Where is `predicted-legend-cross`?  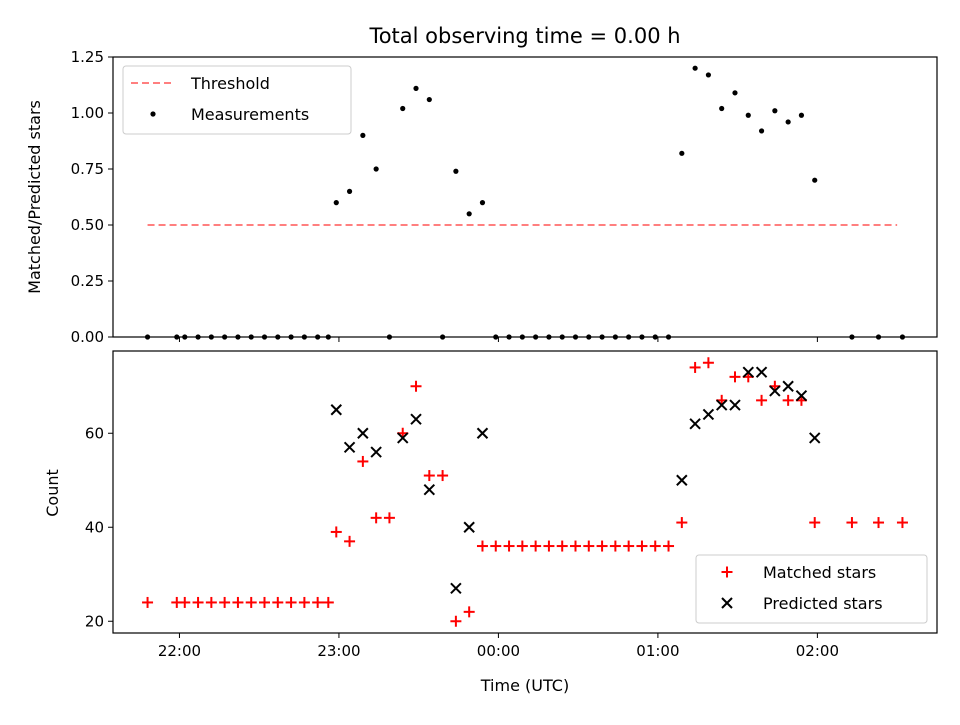
predicted-legend-cross is located at coordinates (727, 603).